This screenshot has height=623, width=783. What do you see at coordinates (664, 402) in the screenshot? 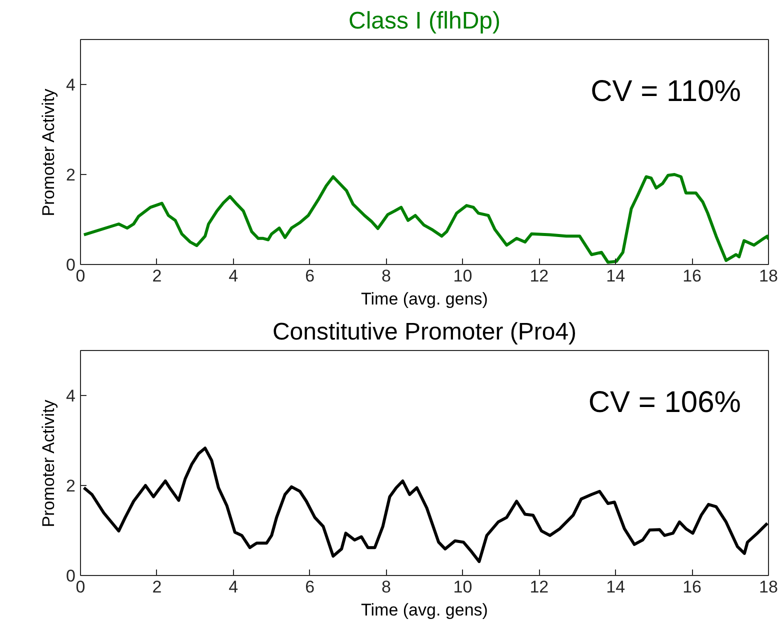
I see `annotation: CV = 106%` at bounding box center [664, 402].